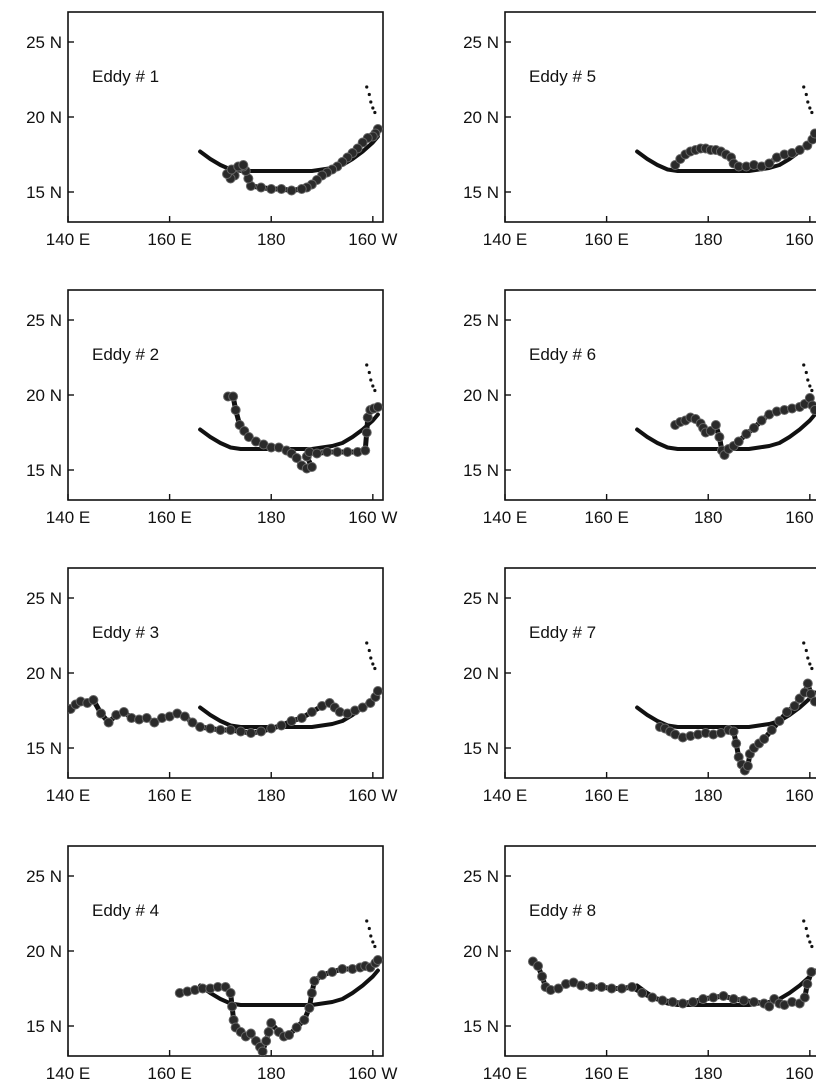 This screenshot has height=1085, width=816. Describe the element at coordinates (639, 408) in the screenshot. I see `panel-eddy-6: 140 E 160 E 180 160 W 15 N 20 N 25 N Eddy # 6` at that location.